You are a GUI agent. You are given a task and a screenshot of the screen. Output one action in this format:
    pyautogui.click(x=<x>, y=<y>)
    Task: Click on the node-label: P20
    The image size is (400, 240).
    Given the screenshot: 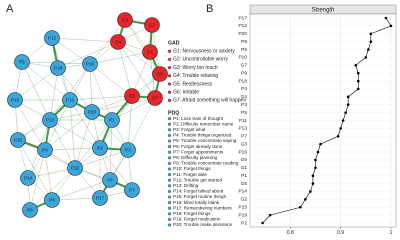 What is the action you would take?
    pyautogui.click(x=92, y=112)
    